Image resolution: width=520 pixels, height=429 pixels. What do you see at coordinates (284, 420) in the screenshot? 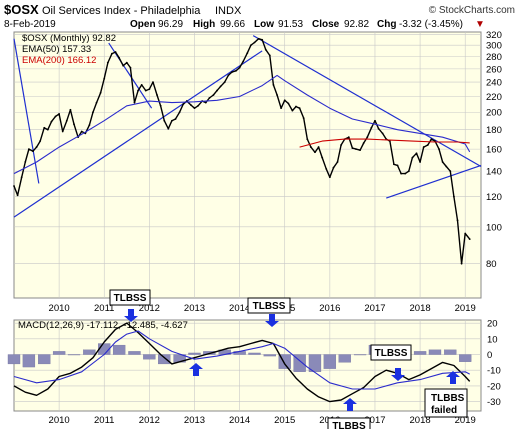
I see `macd-x-tick-label: 2015` at bounding box center [284, 420].